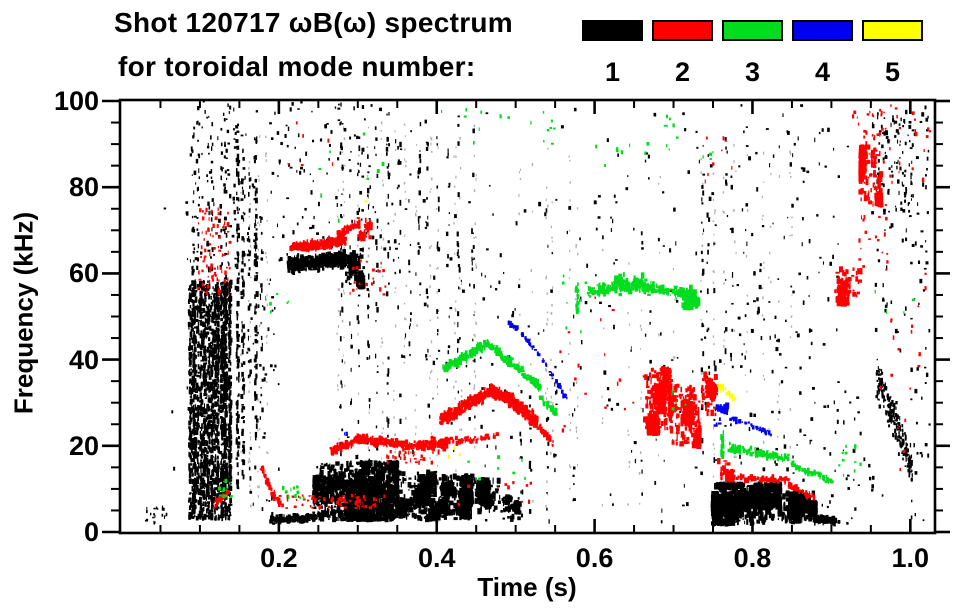 Image resolution: width=963 pixels, height=615 pixels. What do you see at coordinates (594, 558) in the screenshot?
I see `x-tick-label: 0.6` at bounding box center [594, 558].